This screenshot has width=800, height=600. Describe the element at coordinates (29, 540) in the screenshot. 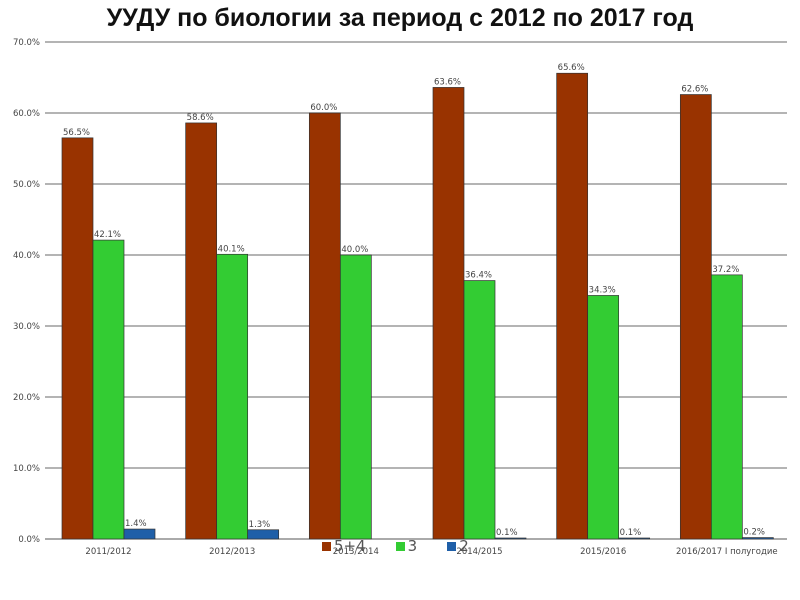

I see `y-tick-label: 0.0%` at that location.